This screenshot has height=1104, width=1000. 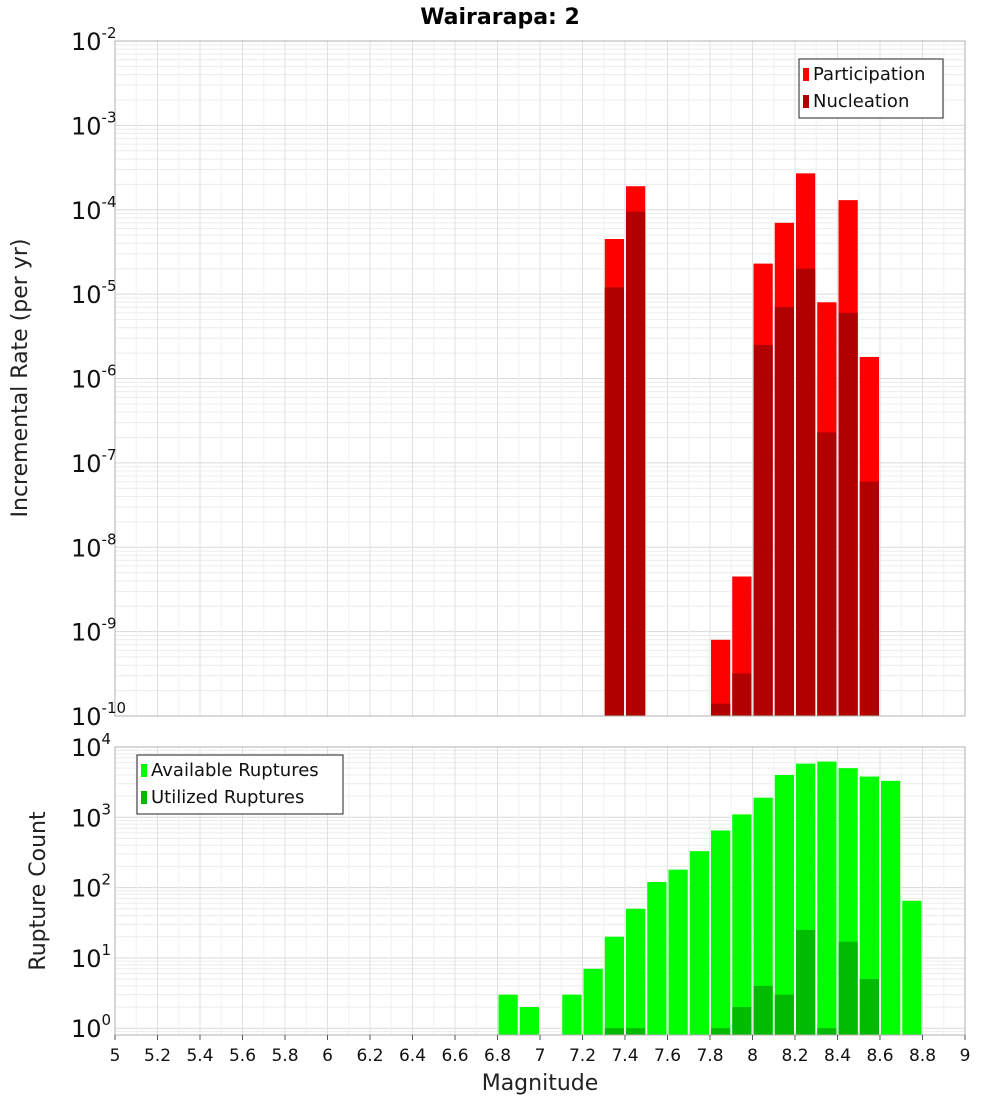 What do you see at coordinates (540, 1056) in the screenshot?
I see `x-tick-label: 7` at bounding box center [540, 1056].